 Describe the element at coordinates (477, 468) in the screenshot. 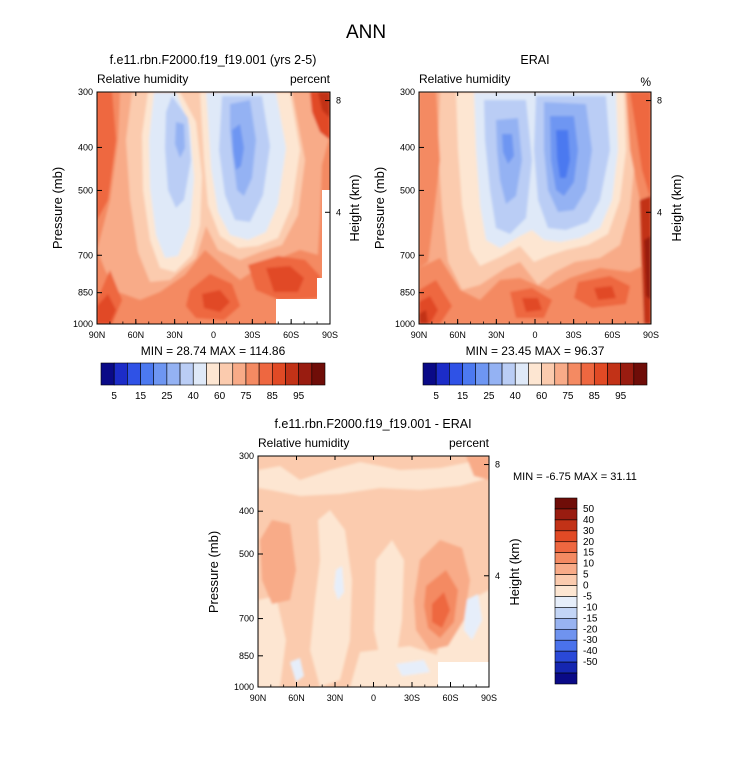

I see `field-band-15c` at that location.